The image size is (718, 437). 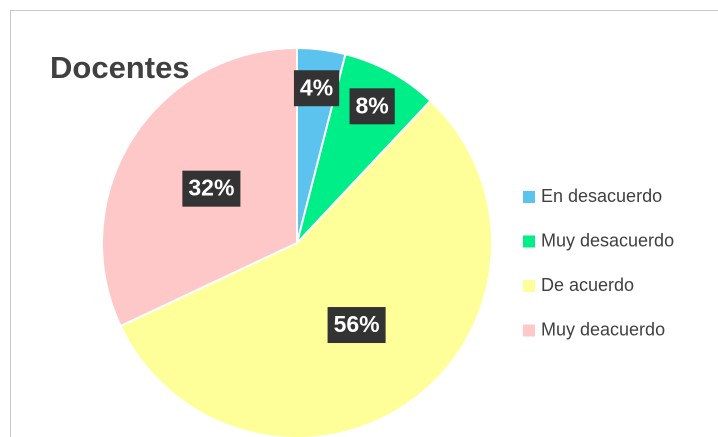 I want to click on legend-label: Muy deacuerdo, so click(x=603, y=329).